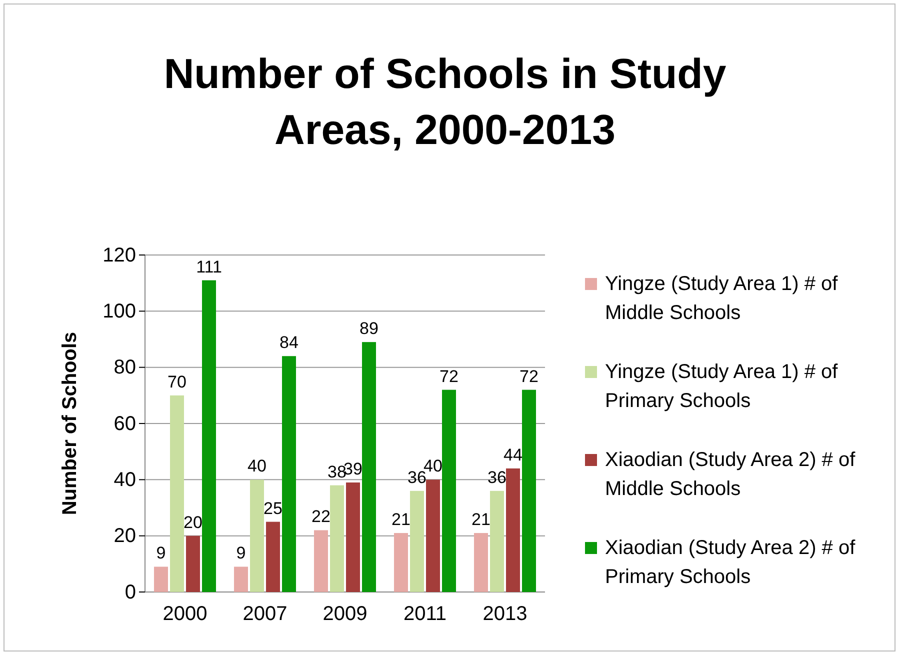 The image size is (899, 655). Describe the element at coordinates (193, 522) in the screenshot. I see `data-label: 20` at that location.